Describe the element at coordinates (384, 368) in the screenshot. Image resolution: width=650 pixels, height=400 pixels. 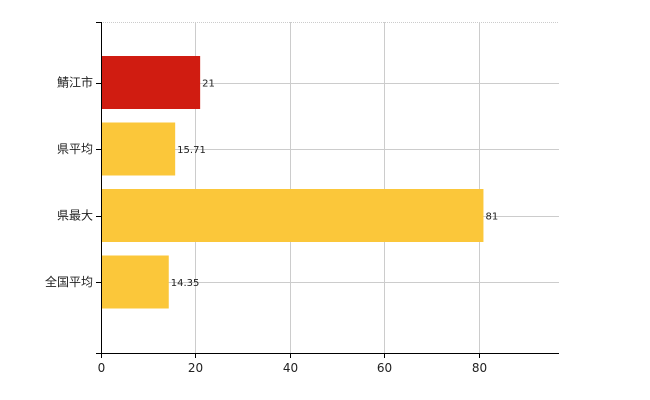
I see `x-tick-label: 60` at that location.